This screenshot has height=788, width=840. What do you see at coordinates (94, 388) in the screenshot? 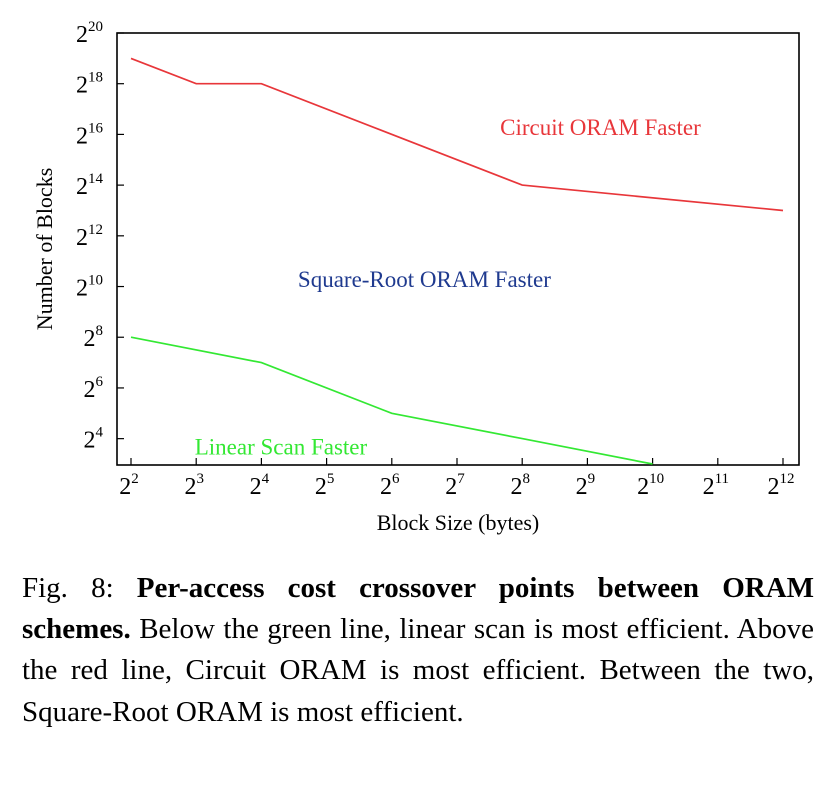
I see `y-tick-label: 26` at bounding box center [94, 388].